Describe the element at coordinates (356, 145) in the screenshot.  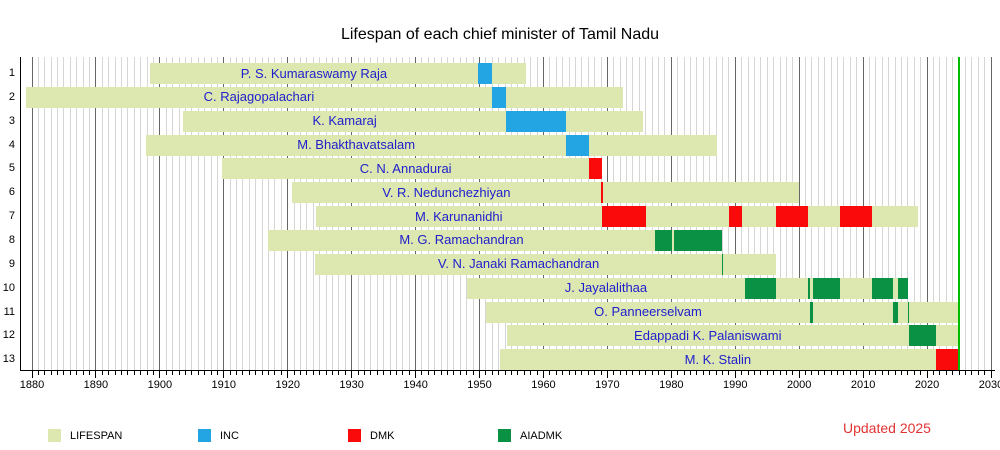
I see `cm-name-link: M. Bhakthavatsalam` at that location.